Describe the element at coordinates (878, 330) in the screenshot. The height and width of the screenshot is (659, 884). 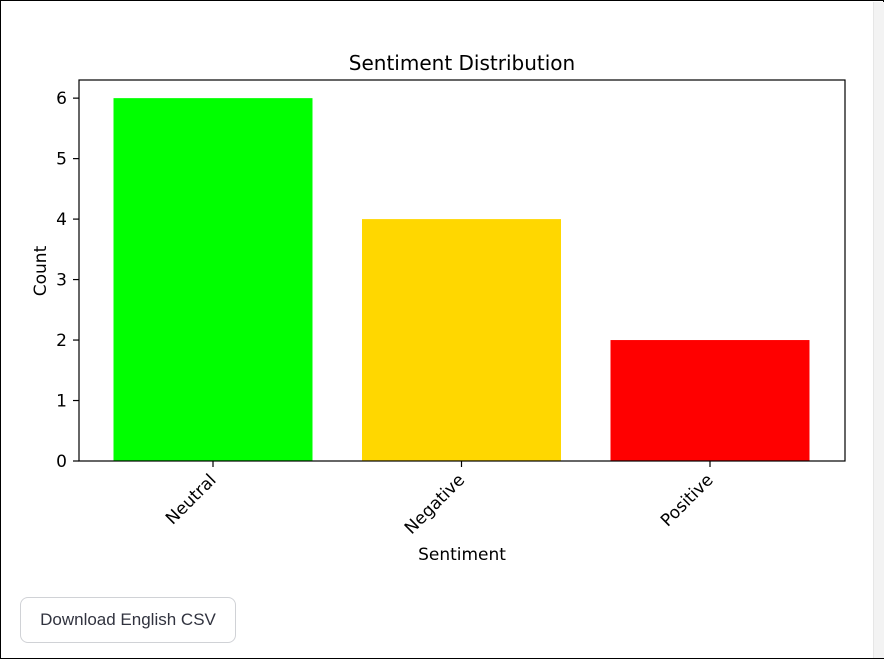
I see `scrollbar` at that location.